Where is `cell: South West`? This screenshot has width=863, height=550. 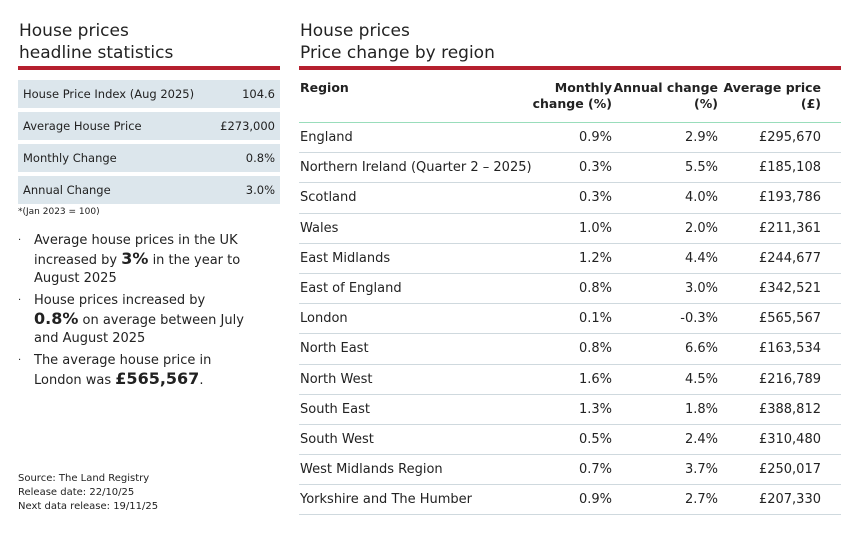 cell: South West is located at coordinates (415, 440).